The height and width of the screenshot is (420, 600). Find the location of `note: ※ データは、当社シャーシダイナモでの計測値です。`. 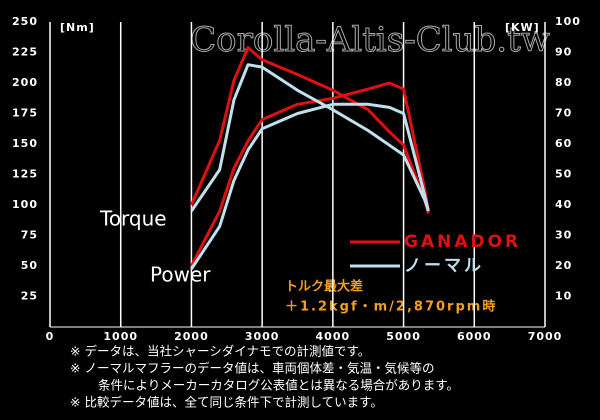

note: ※ データは、当社シャーシダイナモでの計測値です。 is located at coordinates (220, 351).